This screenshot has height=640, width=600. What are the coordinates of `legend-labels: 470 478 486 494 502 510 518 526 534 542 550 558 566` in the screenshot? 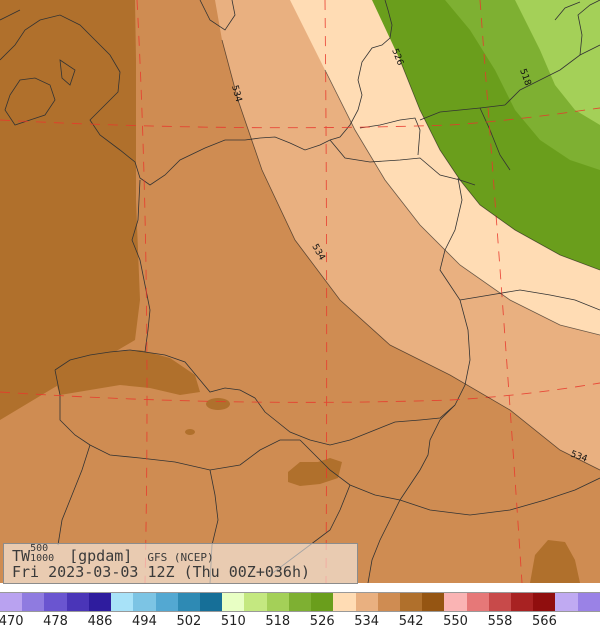 It's located at (300, 624).